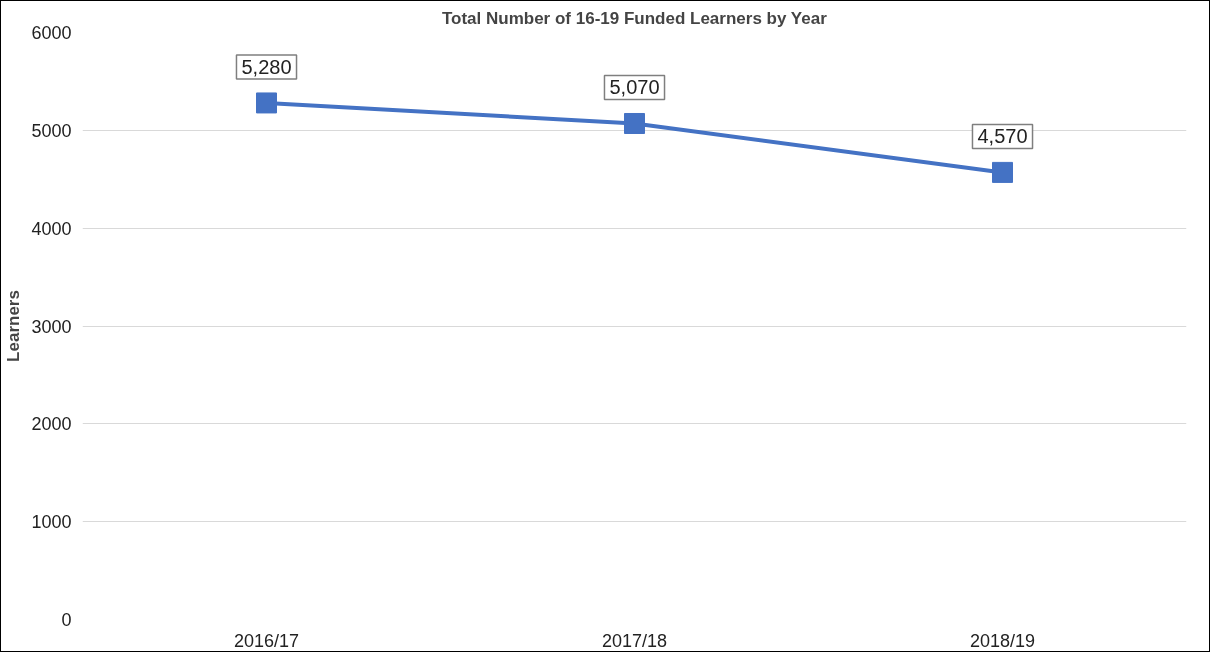 Image resolution: width=1214 pixels, height=656 pixels. I want to click on y-tick-label: 2000, so click(51, 424).